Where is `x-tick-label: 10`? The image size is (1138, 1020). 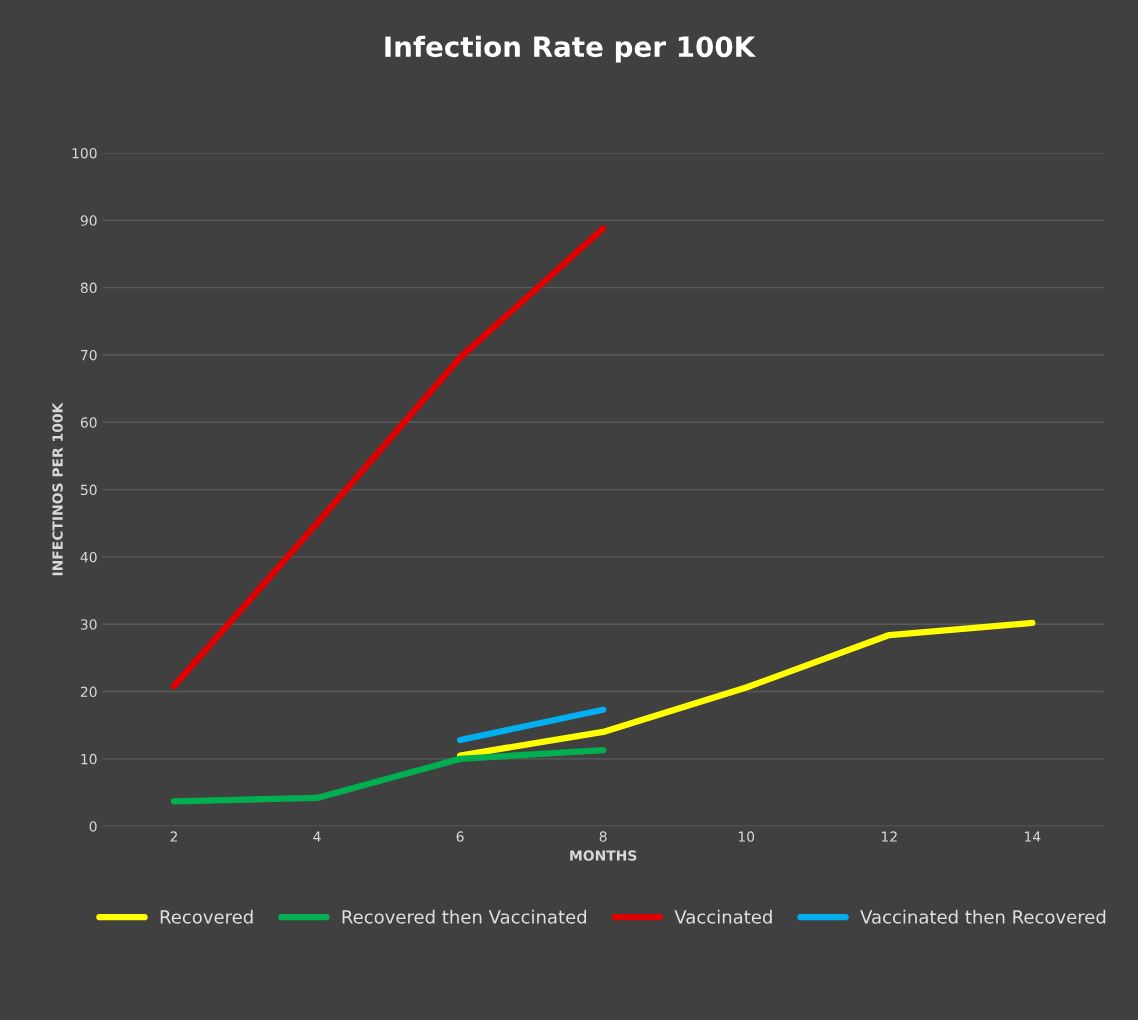 x-tick-label: 10 is located at coordinates (746, 836).